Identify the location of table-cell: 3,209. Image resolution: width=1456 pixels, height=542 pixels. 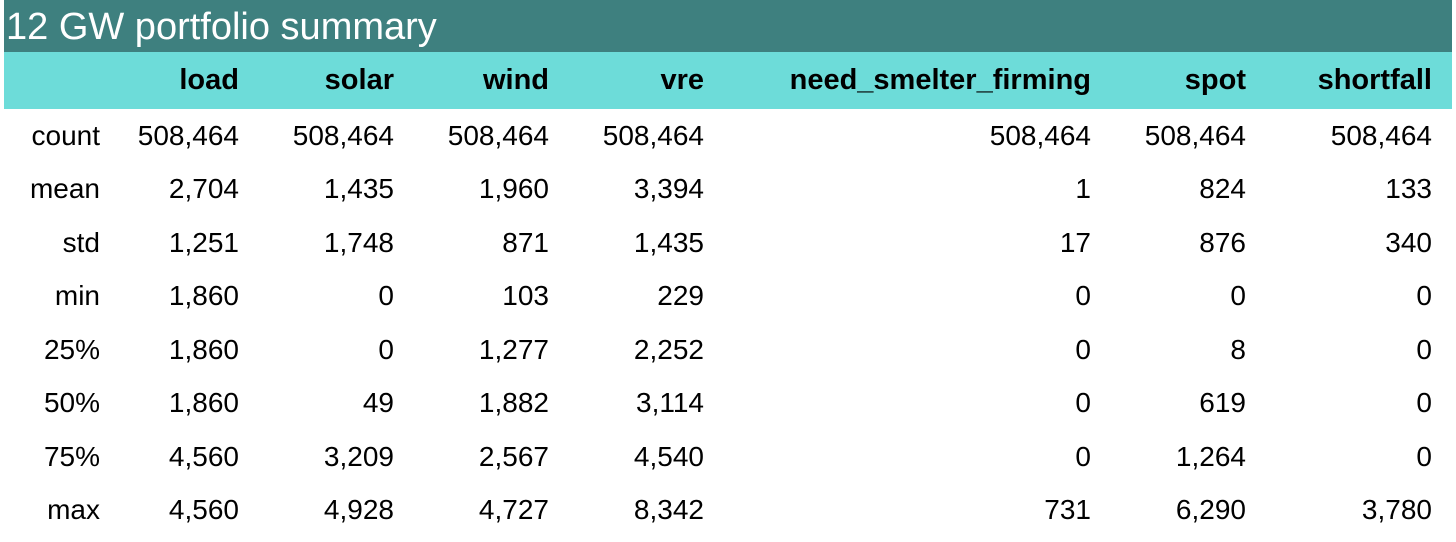
(358, 456).